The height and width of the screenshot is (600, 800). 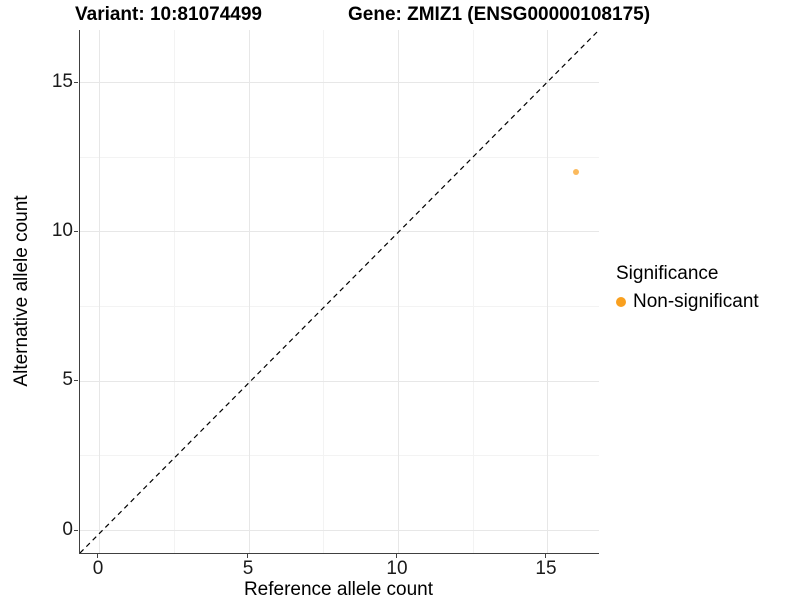 I want to click on scatter-point-non-significant, so click(x=576, y=172).